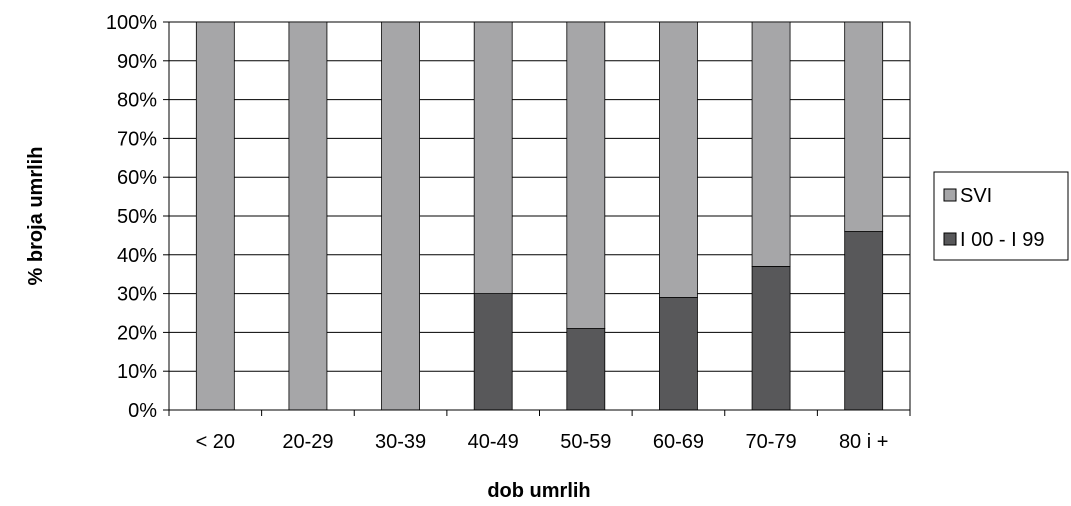 The width and height of the screenshot is (1071, 506). Describe the element at coordinates (137, 372) in the screenshot. I see `y-tick-label: 10%` at that location.